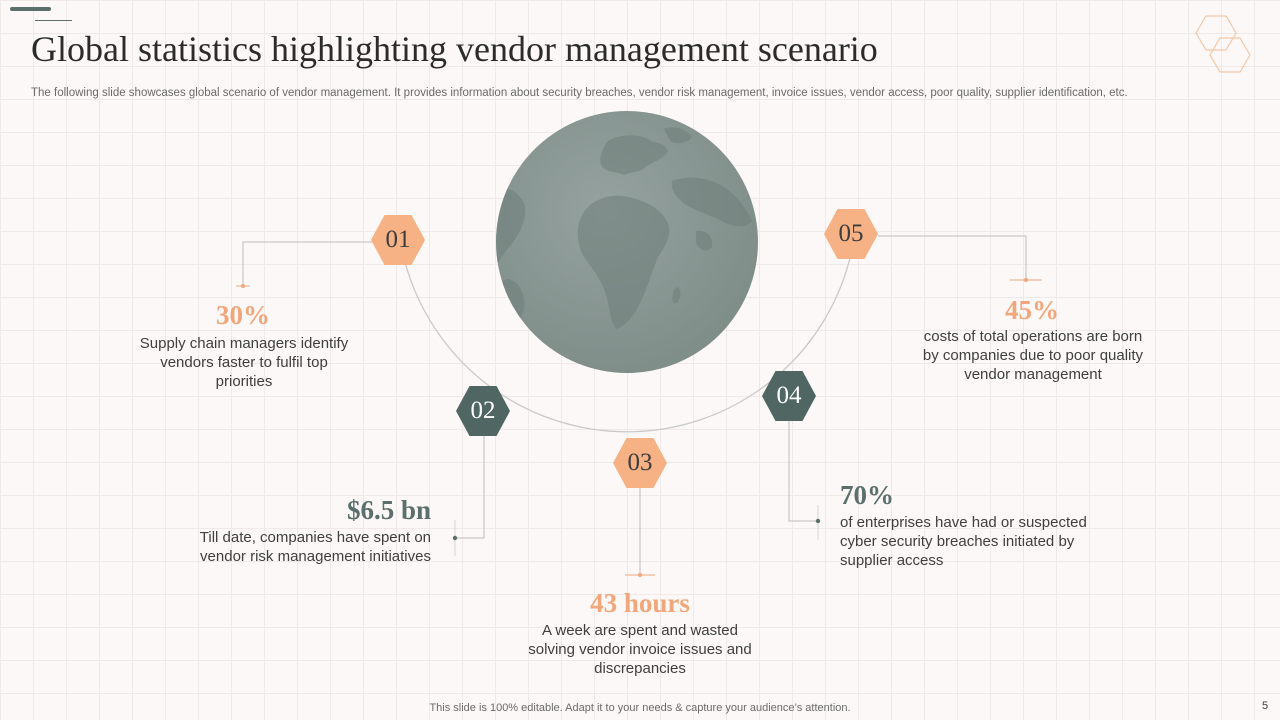 This screenshot has width=1280, height=720. What do you see at coordinates (1032, 310) in the screenshot?
I see `stat-5-value: 45%` at bounding box center [1032, 310].